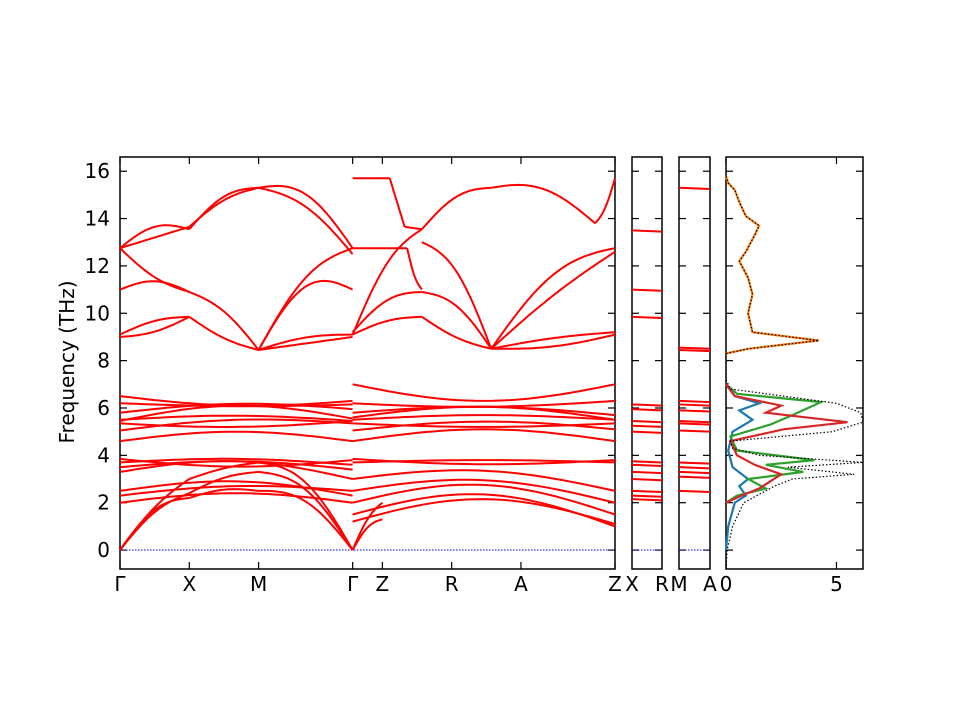 This screenshot has width=960, height=720. Describe the element at coordinates (103, 361) in the screenshot. I see `y-tick-label: 8` at that location.